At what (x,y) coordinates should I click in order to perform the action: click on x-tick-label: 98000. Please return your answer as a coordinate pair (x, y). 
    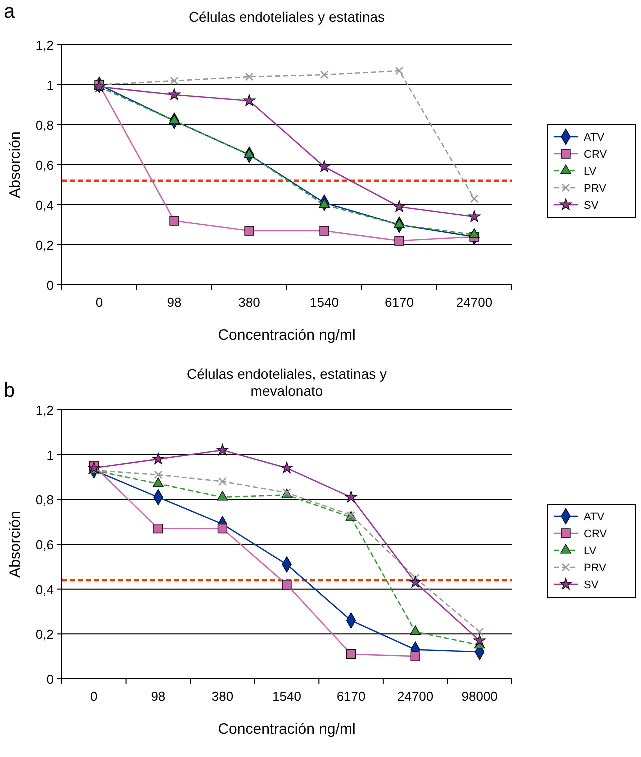
    Looking at the image, I should click on (480, 696).